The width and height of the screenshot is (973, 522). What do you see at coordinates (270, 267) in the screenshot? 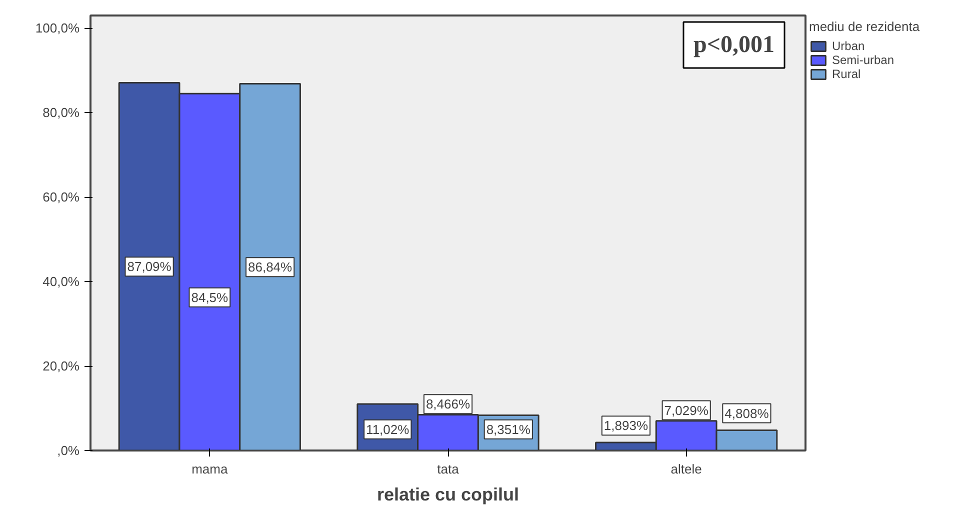
I see `data-label: 86,84%` at bounding box center [270, 267].